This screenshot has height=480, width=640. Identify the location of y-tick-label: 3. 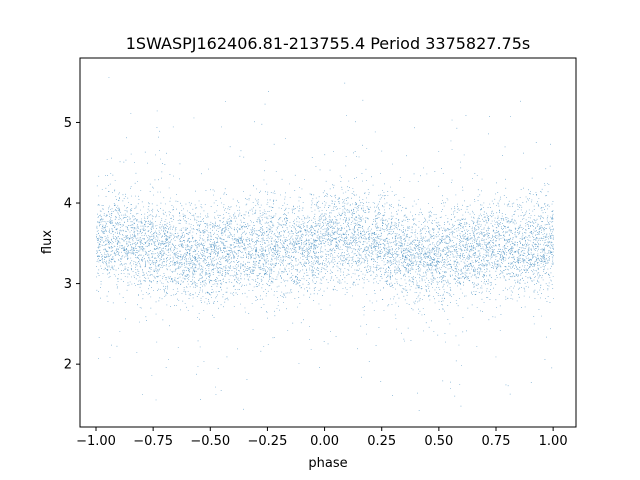
(68, 284).